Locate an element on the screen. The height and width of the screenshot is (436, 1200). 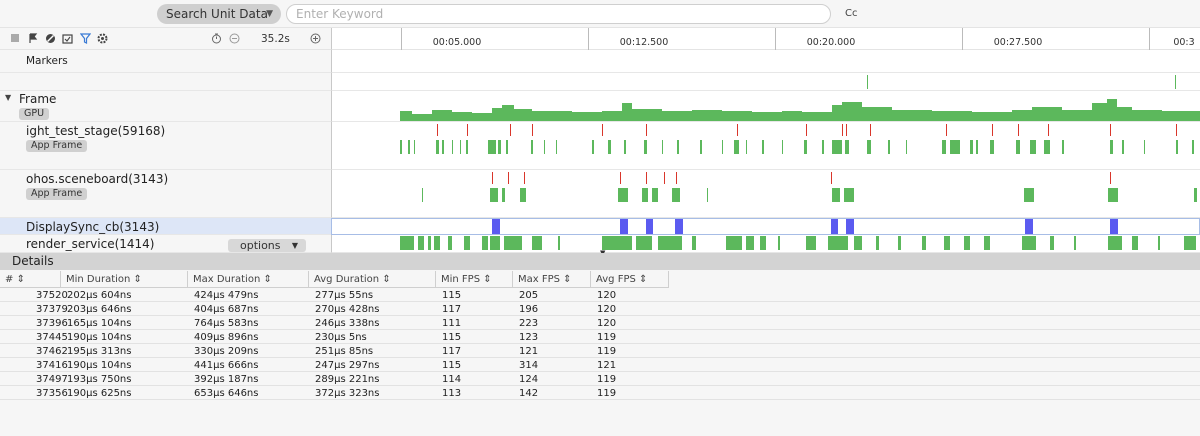
column-header: Max FPS ⇕ is located at coordinates (552, 279).